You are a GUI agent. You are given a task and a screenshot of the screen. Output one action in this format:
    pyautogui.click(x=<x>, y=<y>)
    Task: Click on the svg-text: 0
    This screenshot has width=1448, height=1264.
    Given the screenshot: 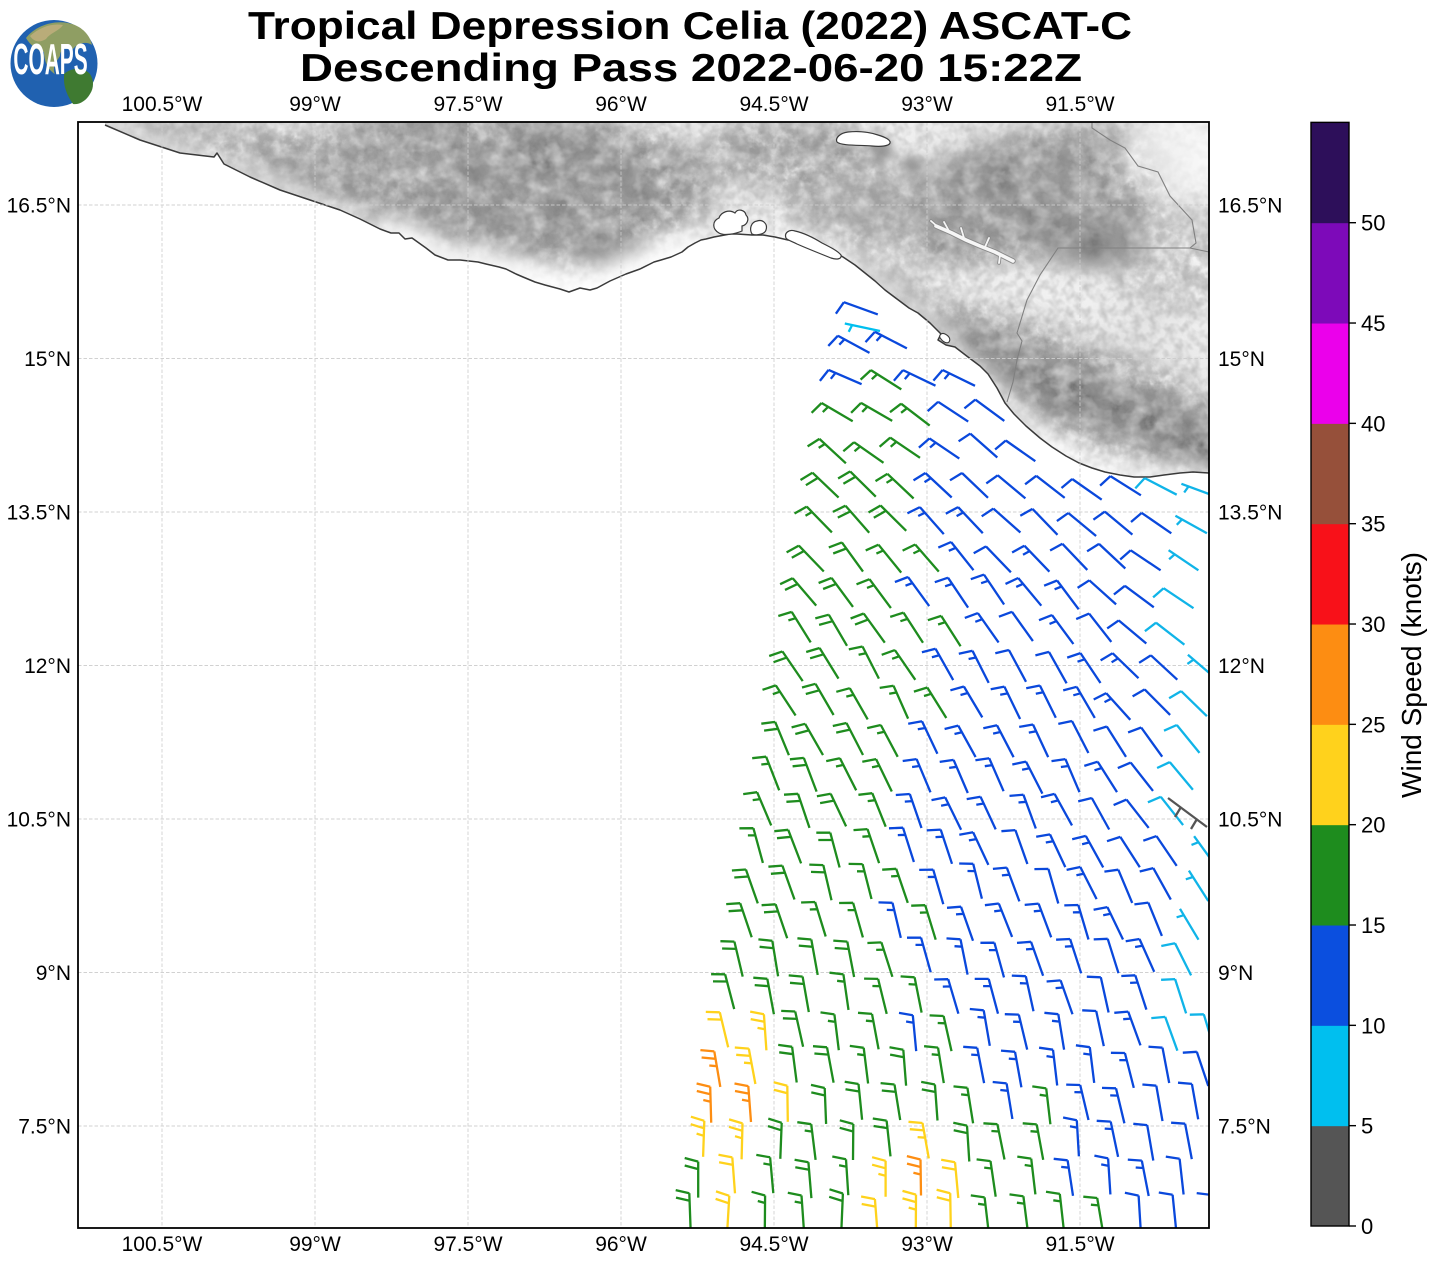 What is the action you would take?
    pyautogui.click(x=1367, y=1226)
    